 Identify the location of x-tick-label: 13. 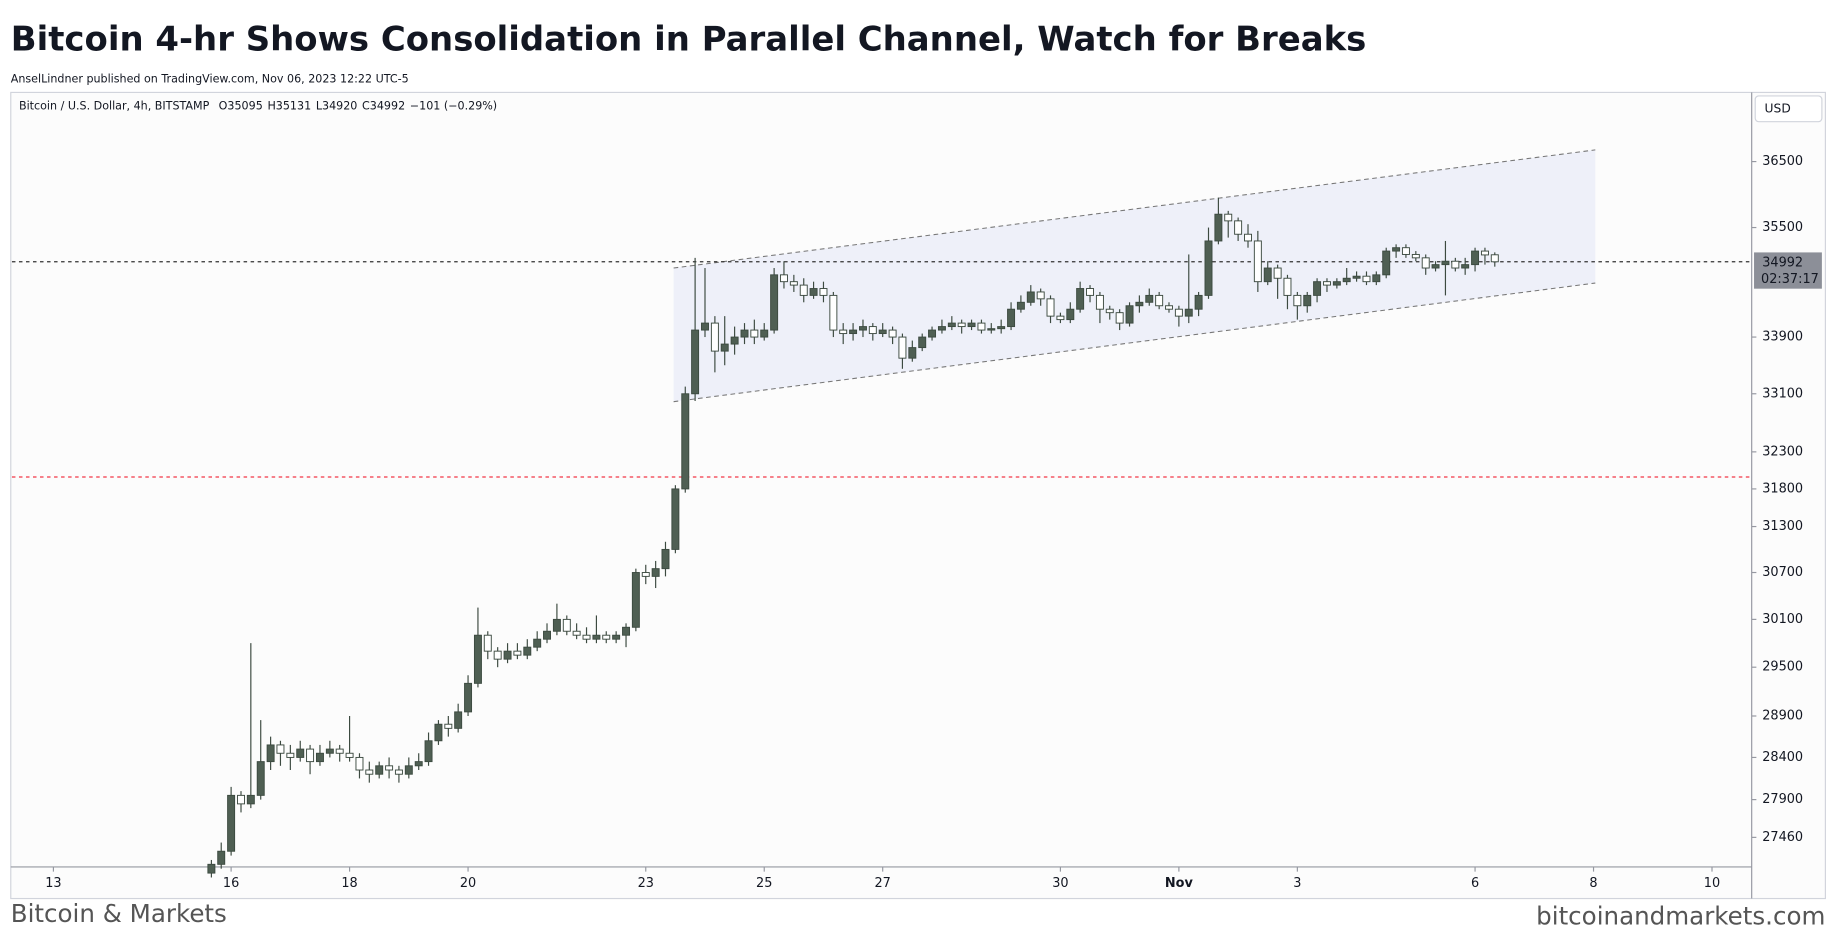
(53, 883).